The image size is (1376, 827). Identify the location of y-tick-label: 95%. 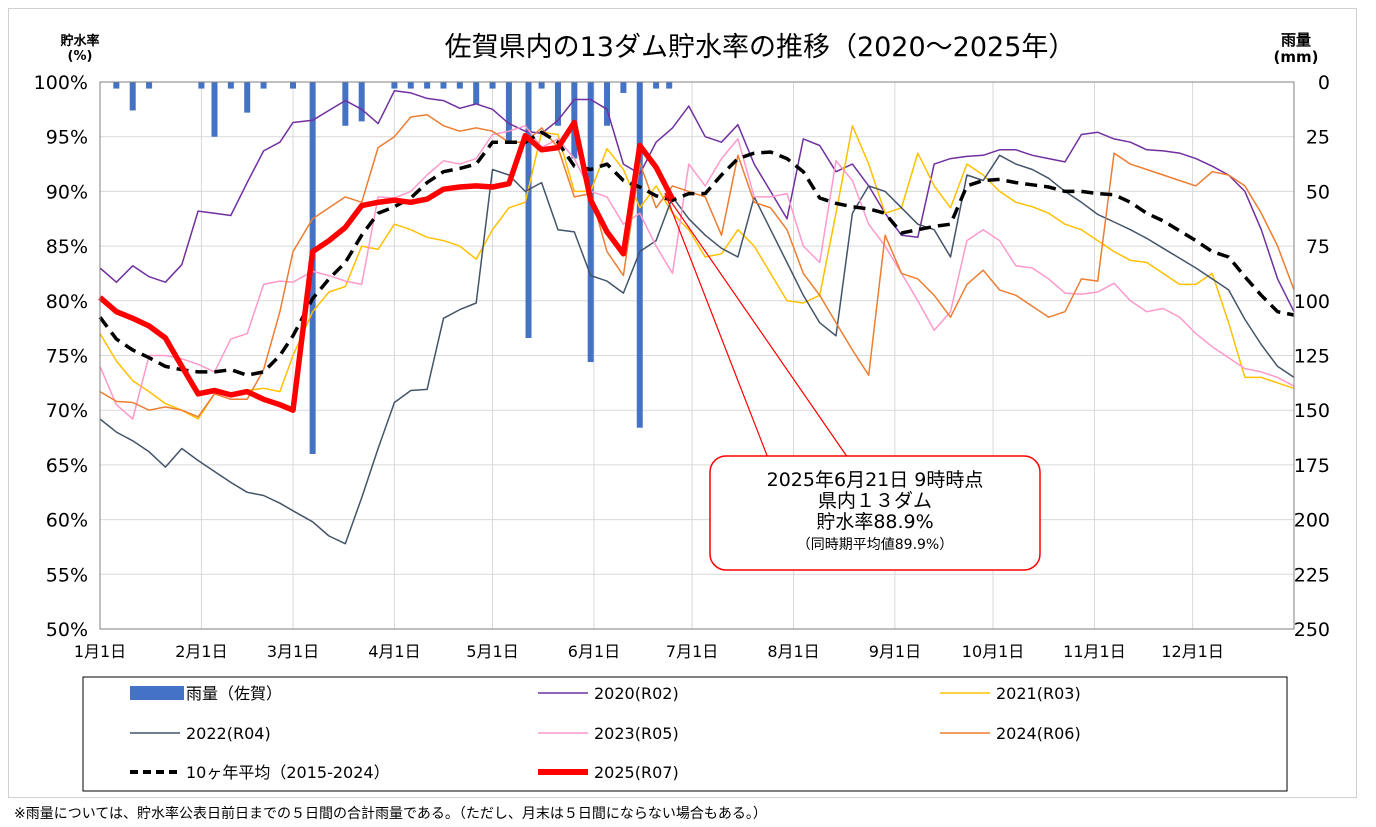
(67, 138).